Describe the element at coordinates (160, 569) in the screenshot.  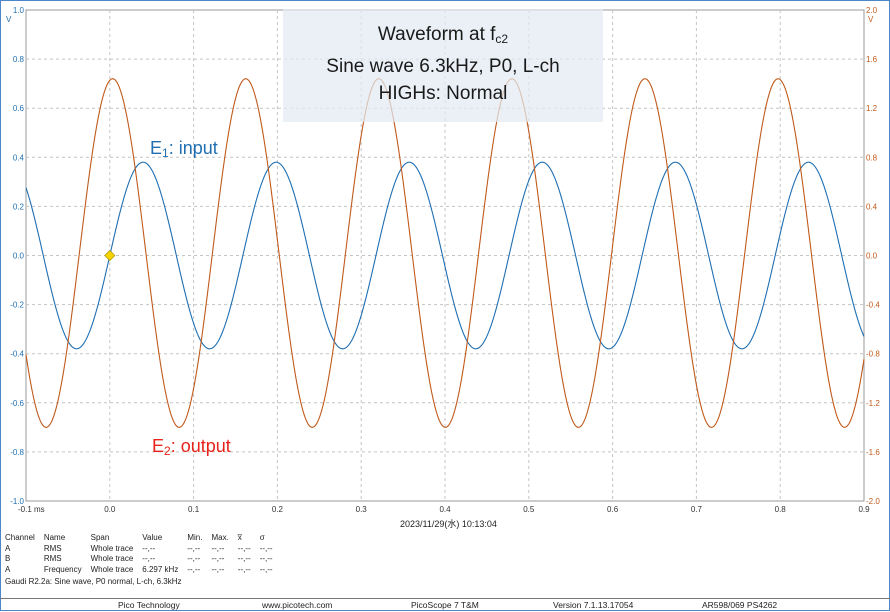
I see `cell-value: 6.297 kHz` at that location.